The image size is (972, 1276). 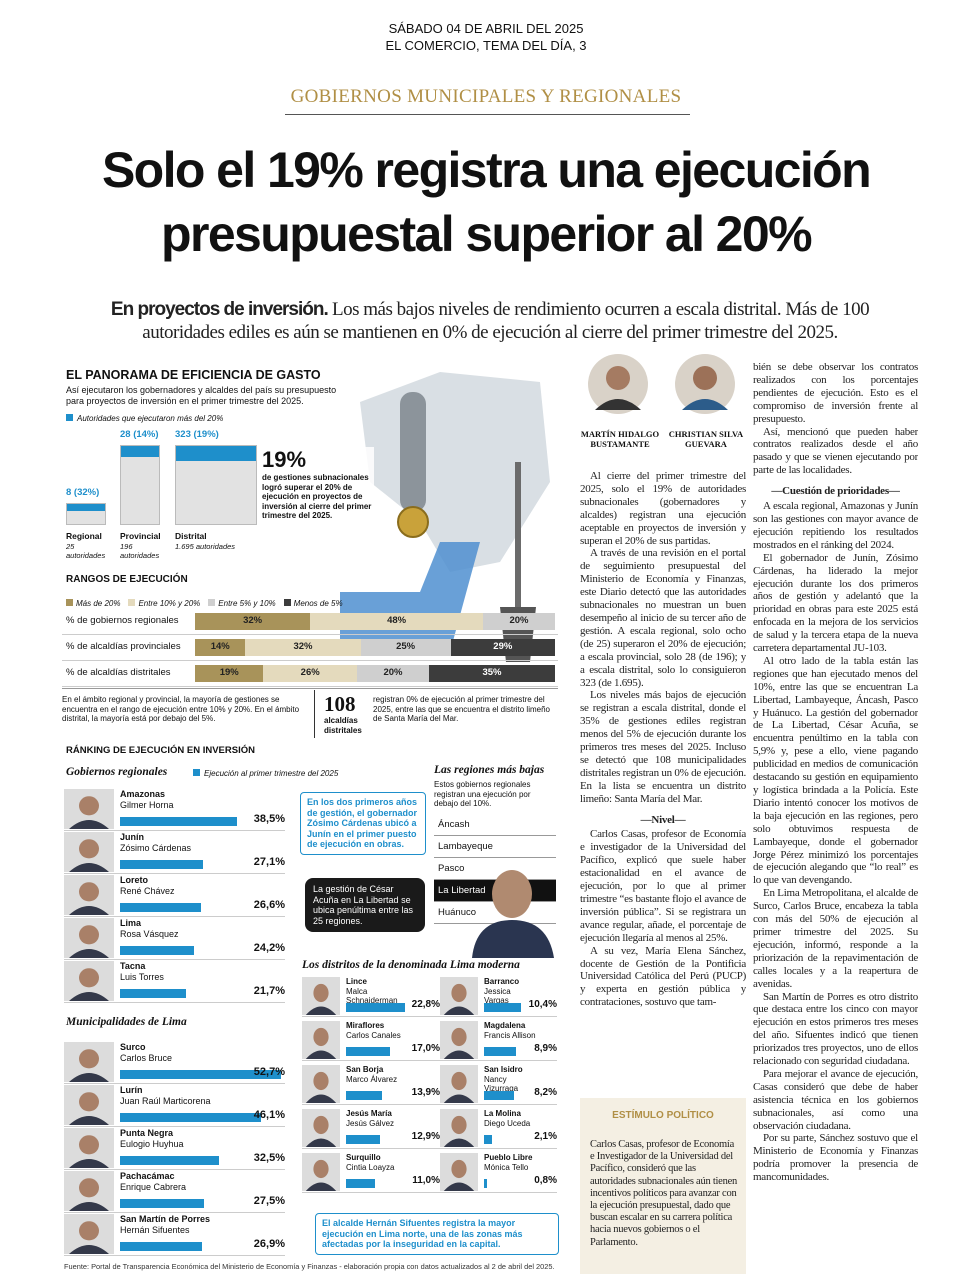 What do you see at coordinates (542, 1004) in the screenshot?
I see `value-label: 10,4%` at bounding box center [542, 1004].